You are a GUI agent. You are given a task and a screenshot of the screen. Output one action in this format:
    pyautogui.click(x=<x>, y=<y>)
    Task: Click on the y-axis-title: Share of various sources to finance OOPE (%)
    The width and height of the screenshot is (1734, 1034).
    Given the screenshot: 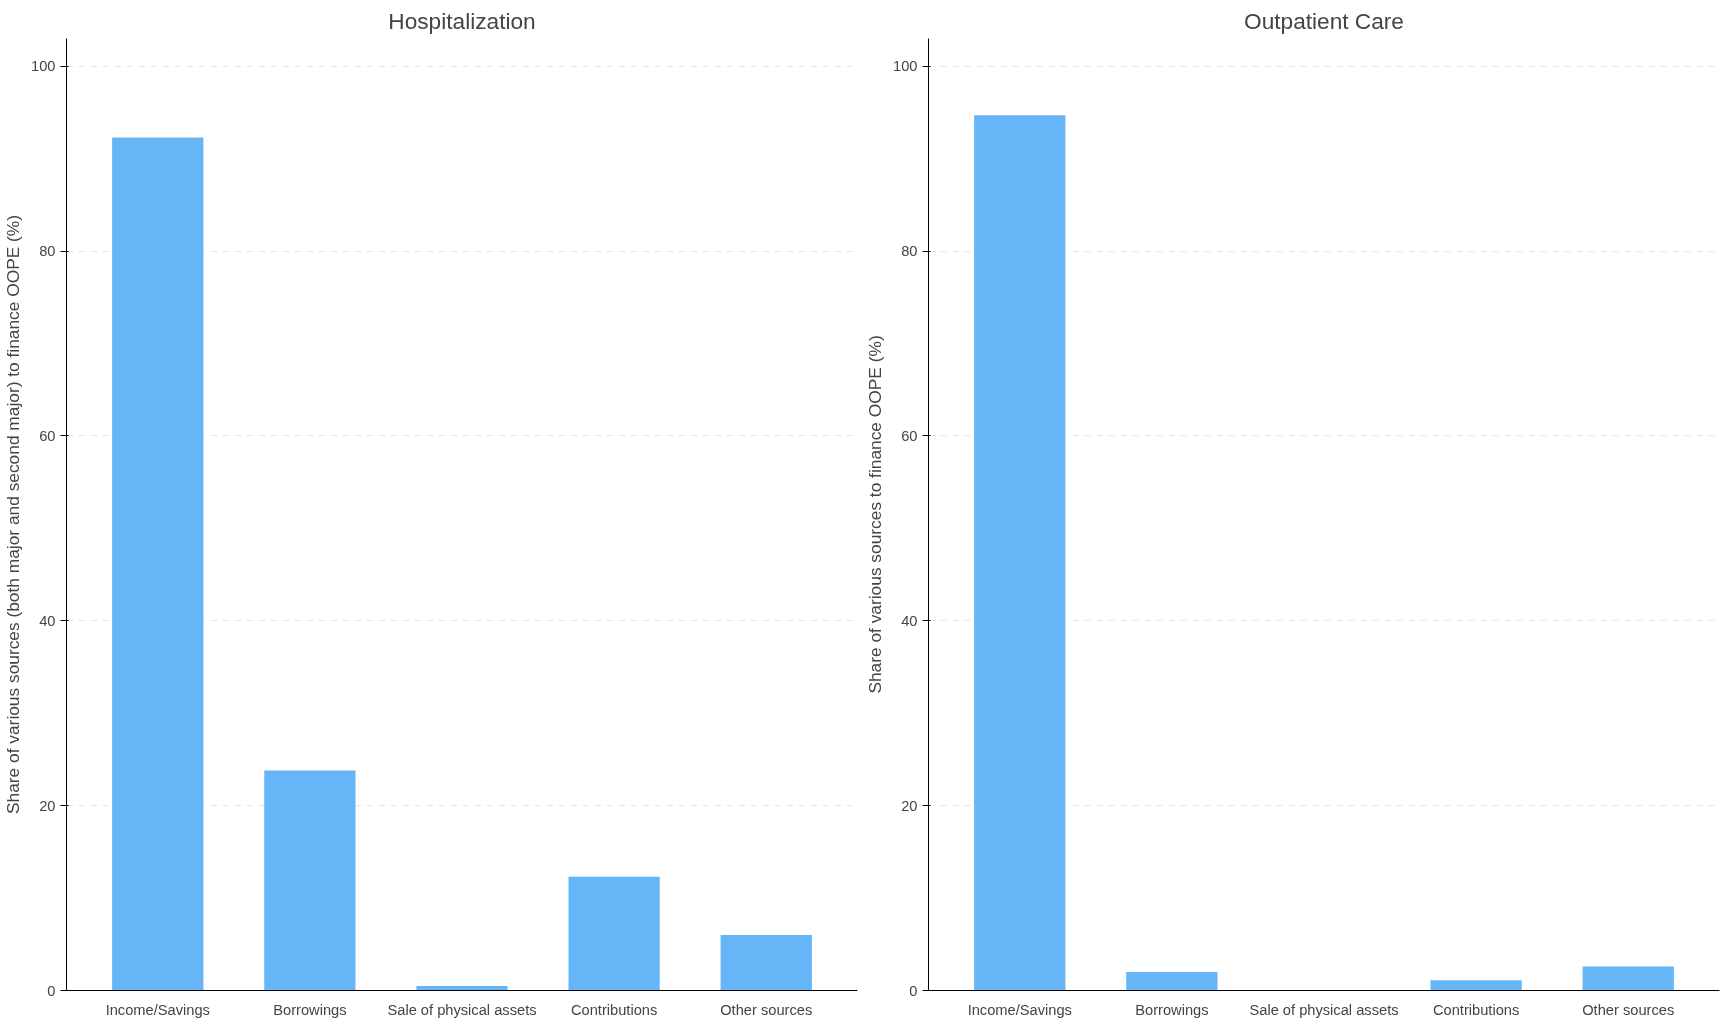 What is the action you would take?
    pyautogui.click(x=875, y=514)
    